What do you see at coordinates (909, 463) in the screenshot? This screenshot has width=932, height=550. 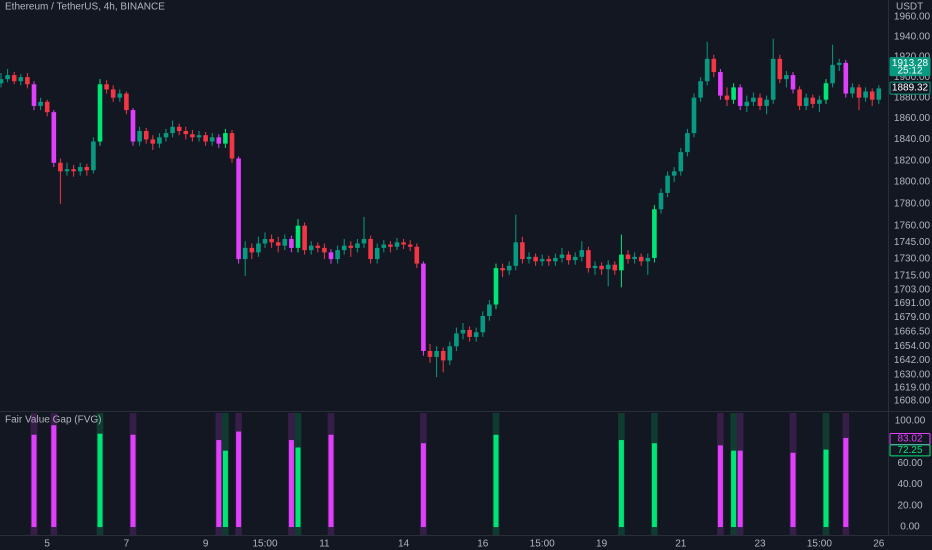 I see `y-tick-label: 60.00` at bounding box center [909, 463].